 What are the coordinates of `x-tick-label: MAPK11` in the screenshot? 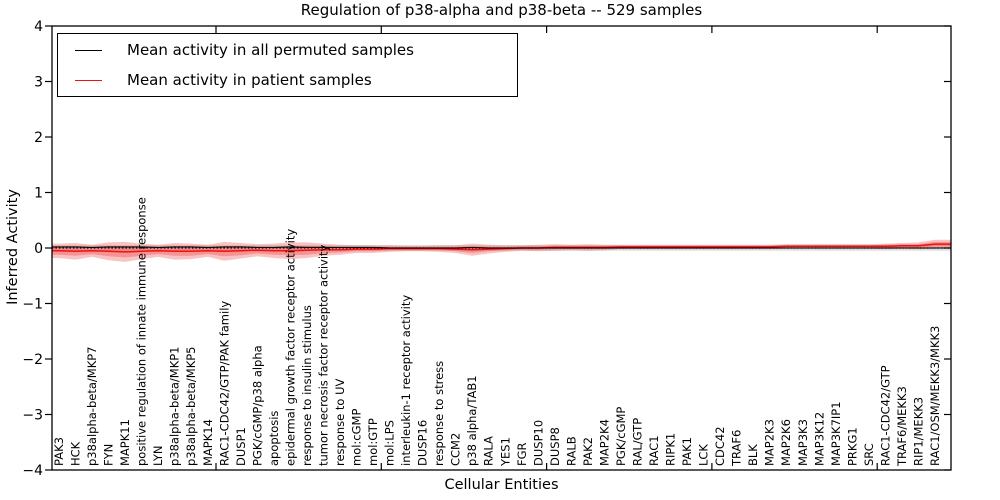 It's located at (125, 442).